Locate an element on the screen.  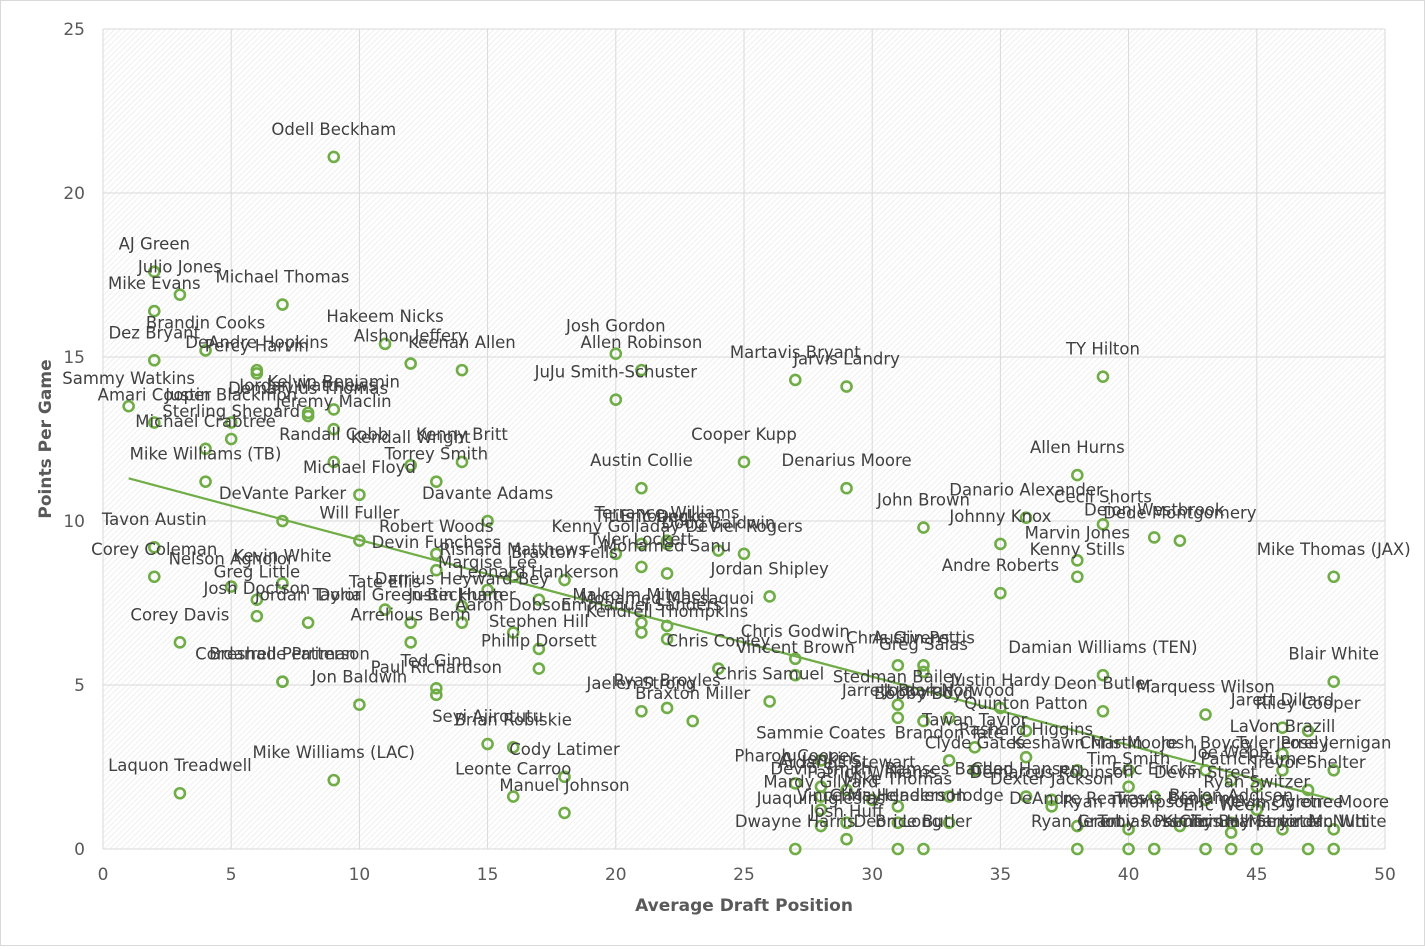
point-label: Chris Henderson is located at coordinates (897, 795).